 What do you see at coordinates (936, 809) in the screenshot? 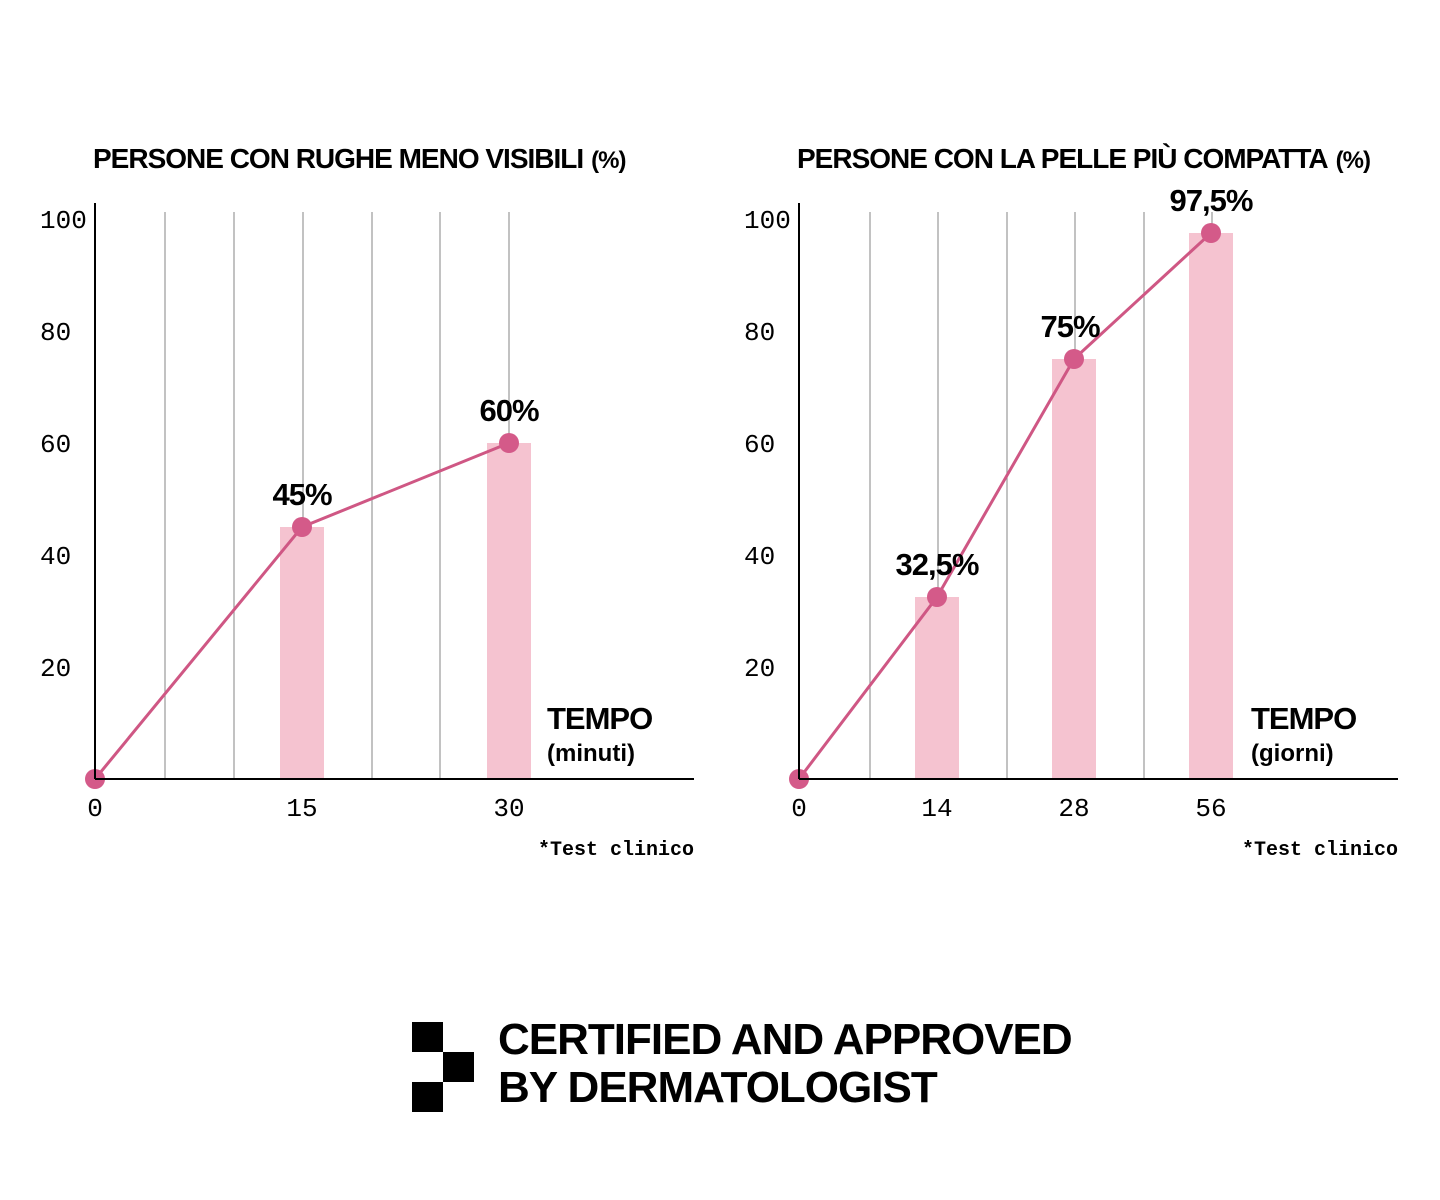
I see `x-tick-label: 14` at bounding box center [936, 809].